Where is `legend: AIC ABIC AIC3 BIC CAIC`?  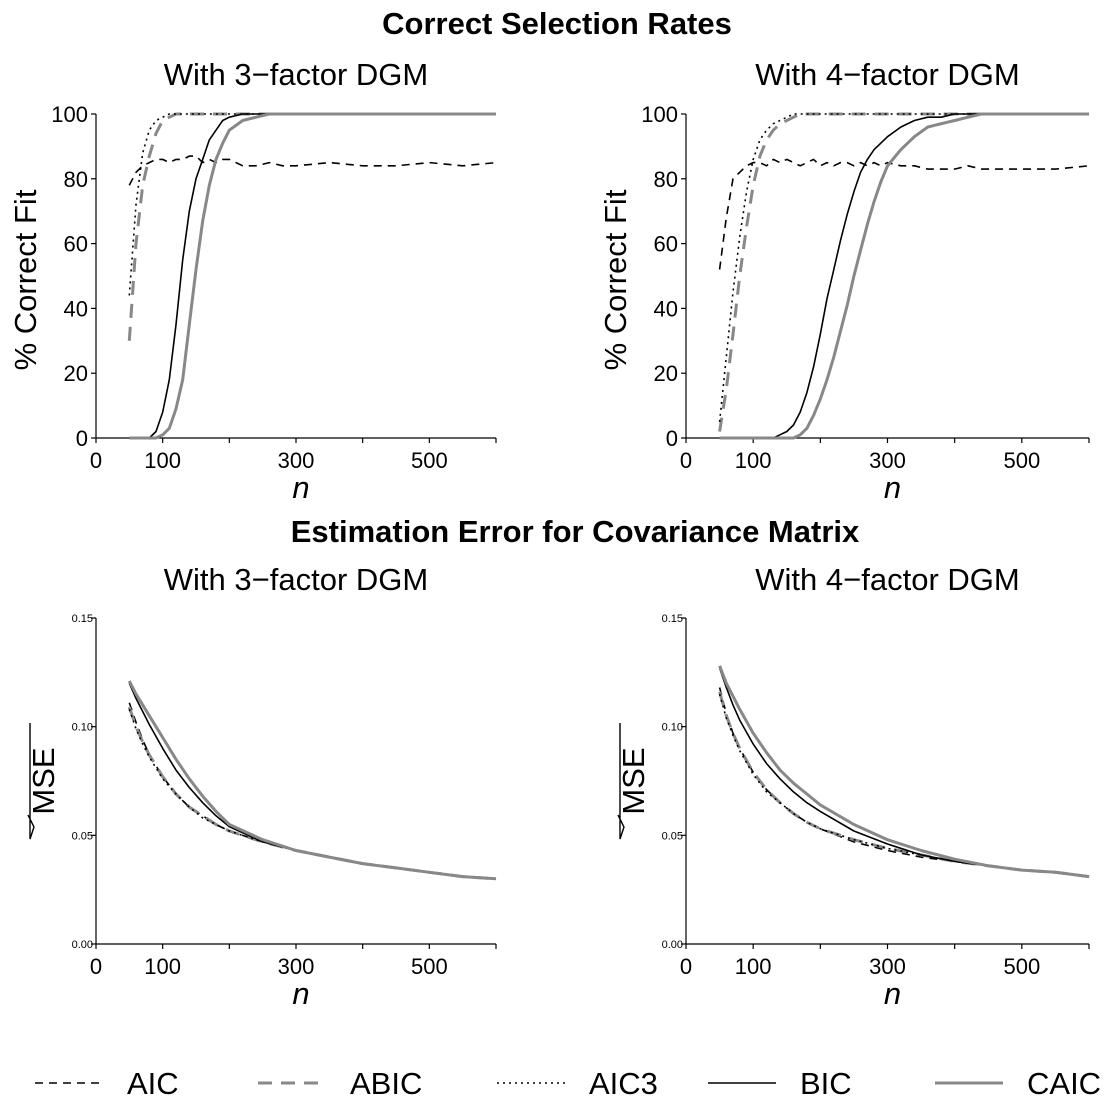
legend: AIC ABIC AIC3 BIC CAIC is located at coordinates (568, 1083).